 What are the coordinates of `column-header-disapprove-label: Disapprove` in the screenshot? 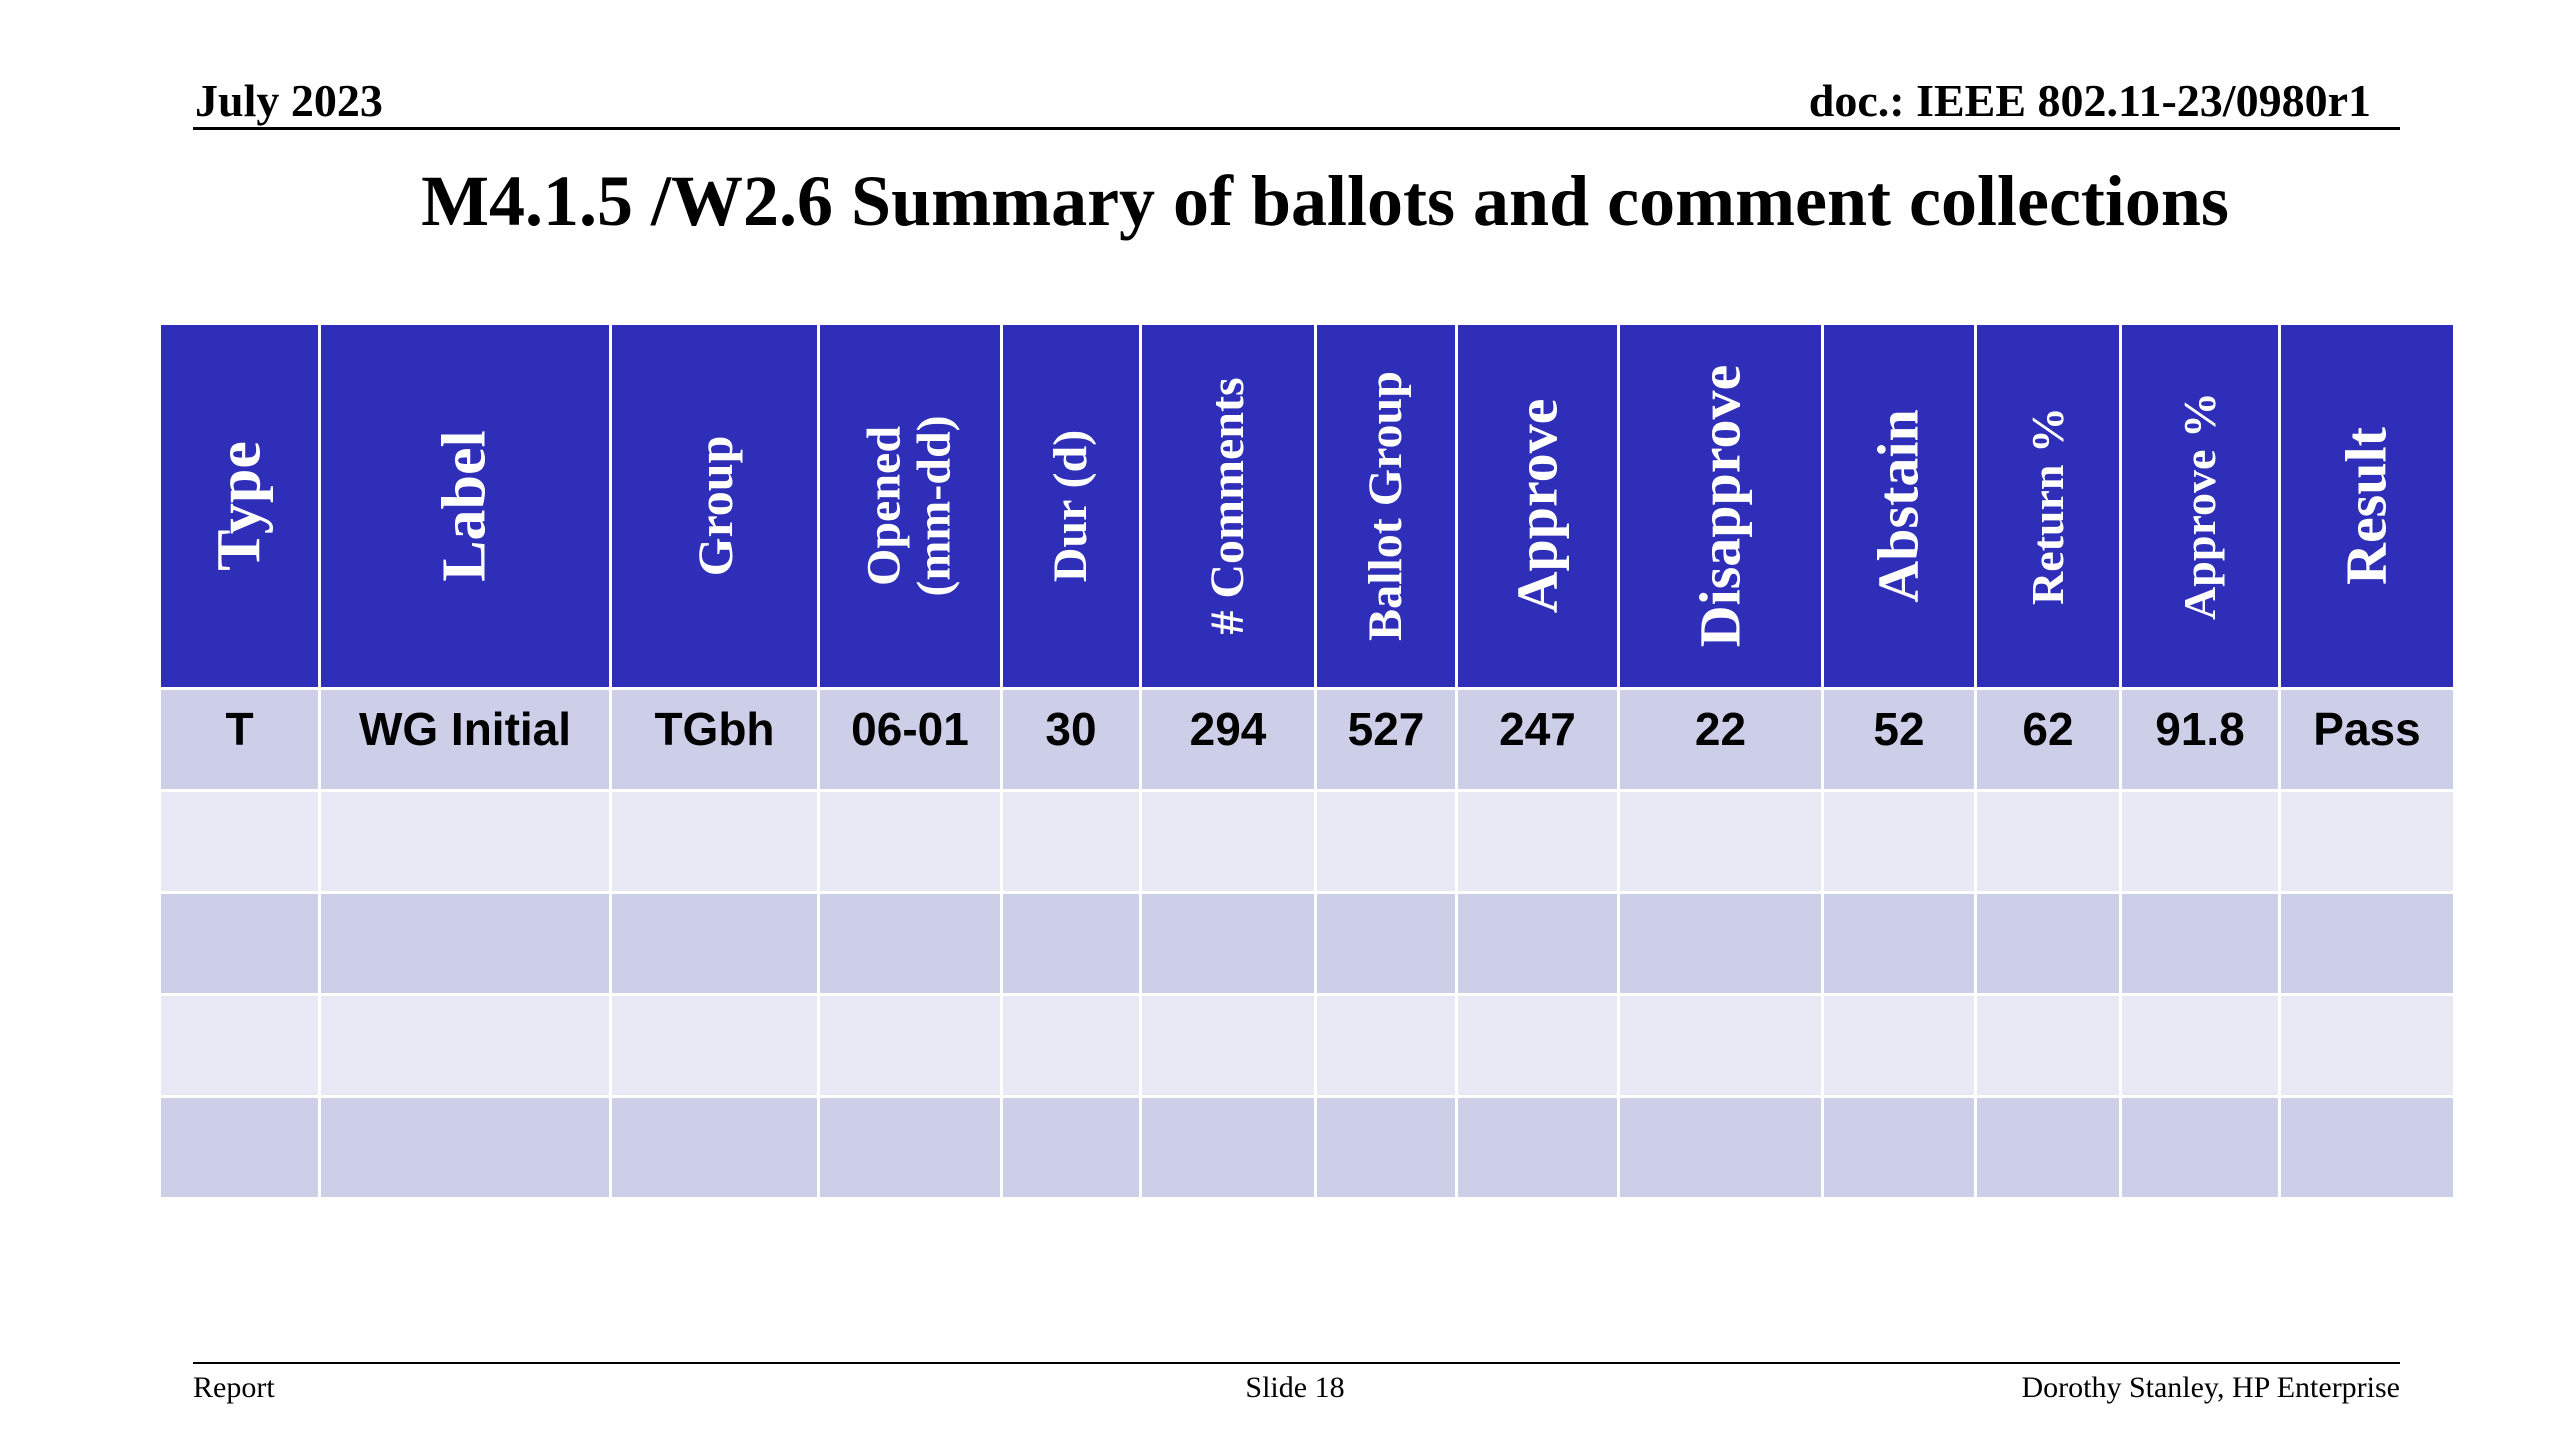 It's located at (1720, 506).